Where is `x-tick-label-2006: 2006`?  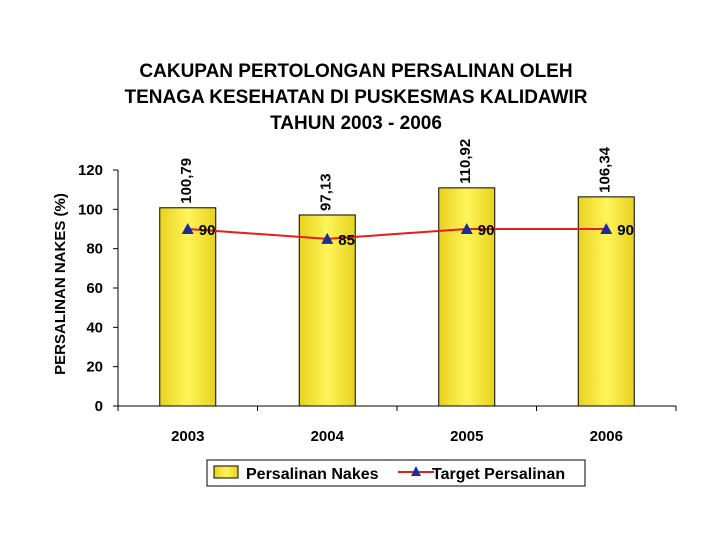
x-tick-label-2006: 2006 is located at coordinates (606, 436).